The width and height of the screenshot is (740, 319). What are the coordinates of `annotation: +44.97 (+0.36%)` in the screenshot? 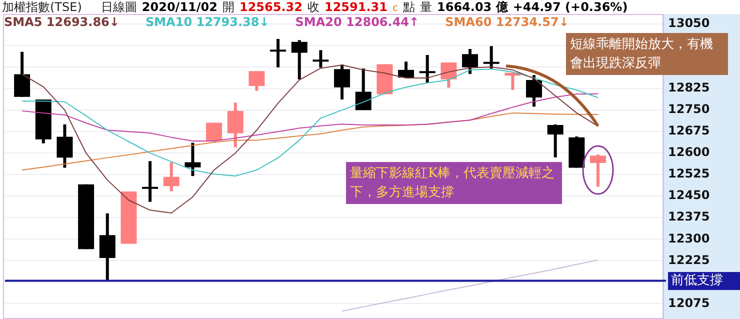 It's located at (570, 7).